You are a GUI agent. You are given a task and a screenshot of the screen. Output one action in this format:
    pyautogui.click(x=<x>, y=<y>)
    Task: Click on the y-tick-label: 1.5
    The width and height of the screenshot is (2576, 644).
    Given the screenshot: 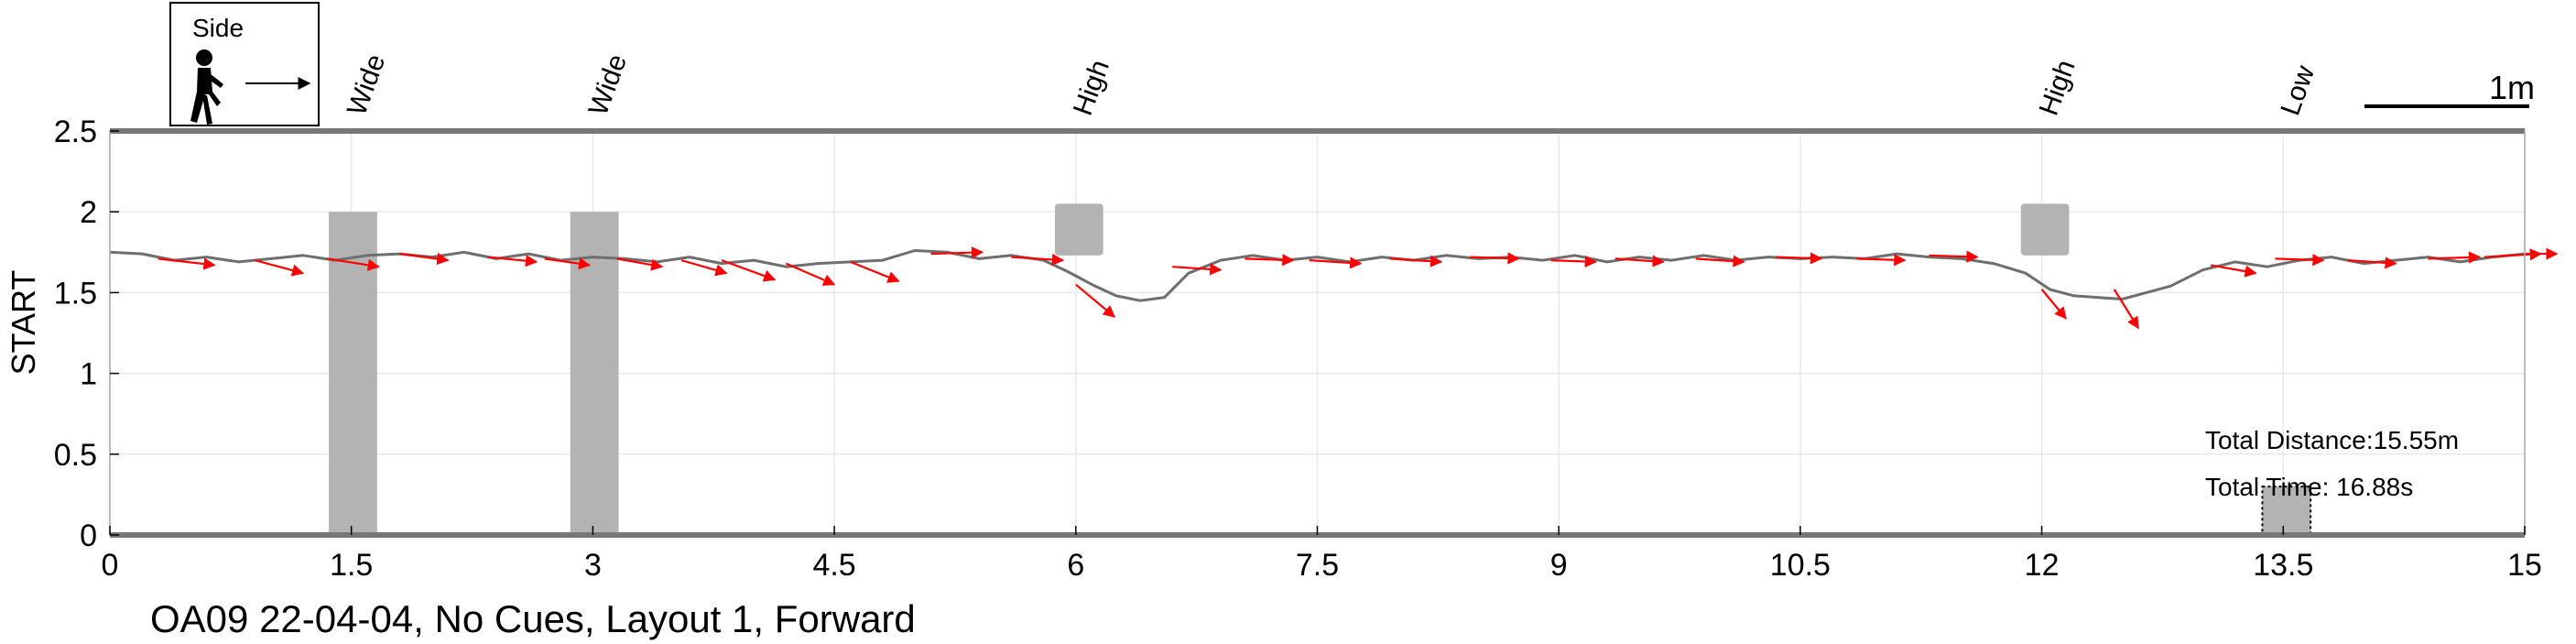 What is the action you would take?
    pyautogui.click(x=75, y=294)
    